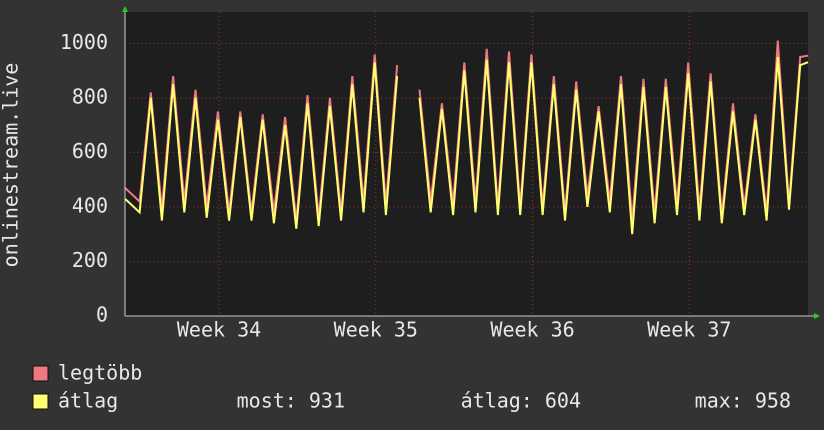  Describe the element at coordinates (90, 96) in the screenshot. I see `y-tick-label: 800` at that location.